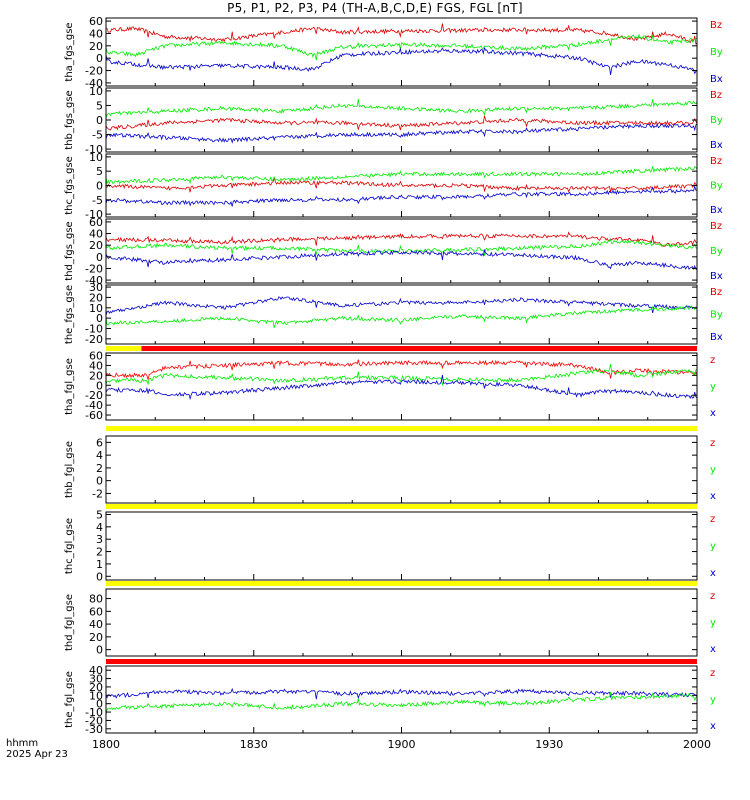 The width and height of the screenshot is (750, 800). I want to click on xtick-label-3: 1930, so click(549, 744).